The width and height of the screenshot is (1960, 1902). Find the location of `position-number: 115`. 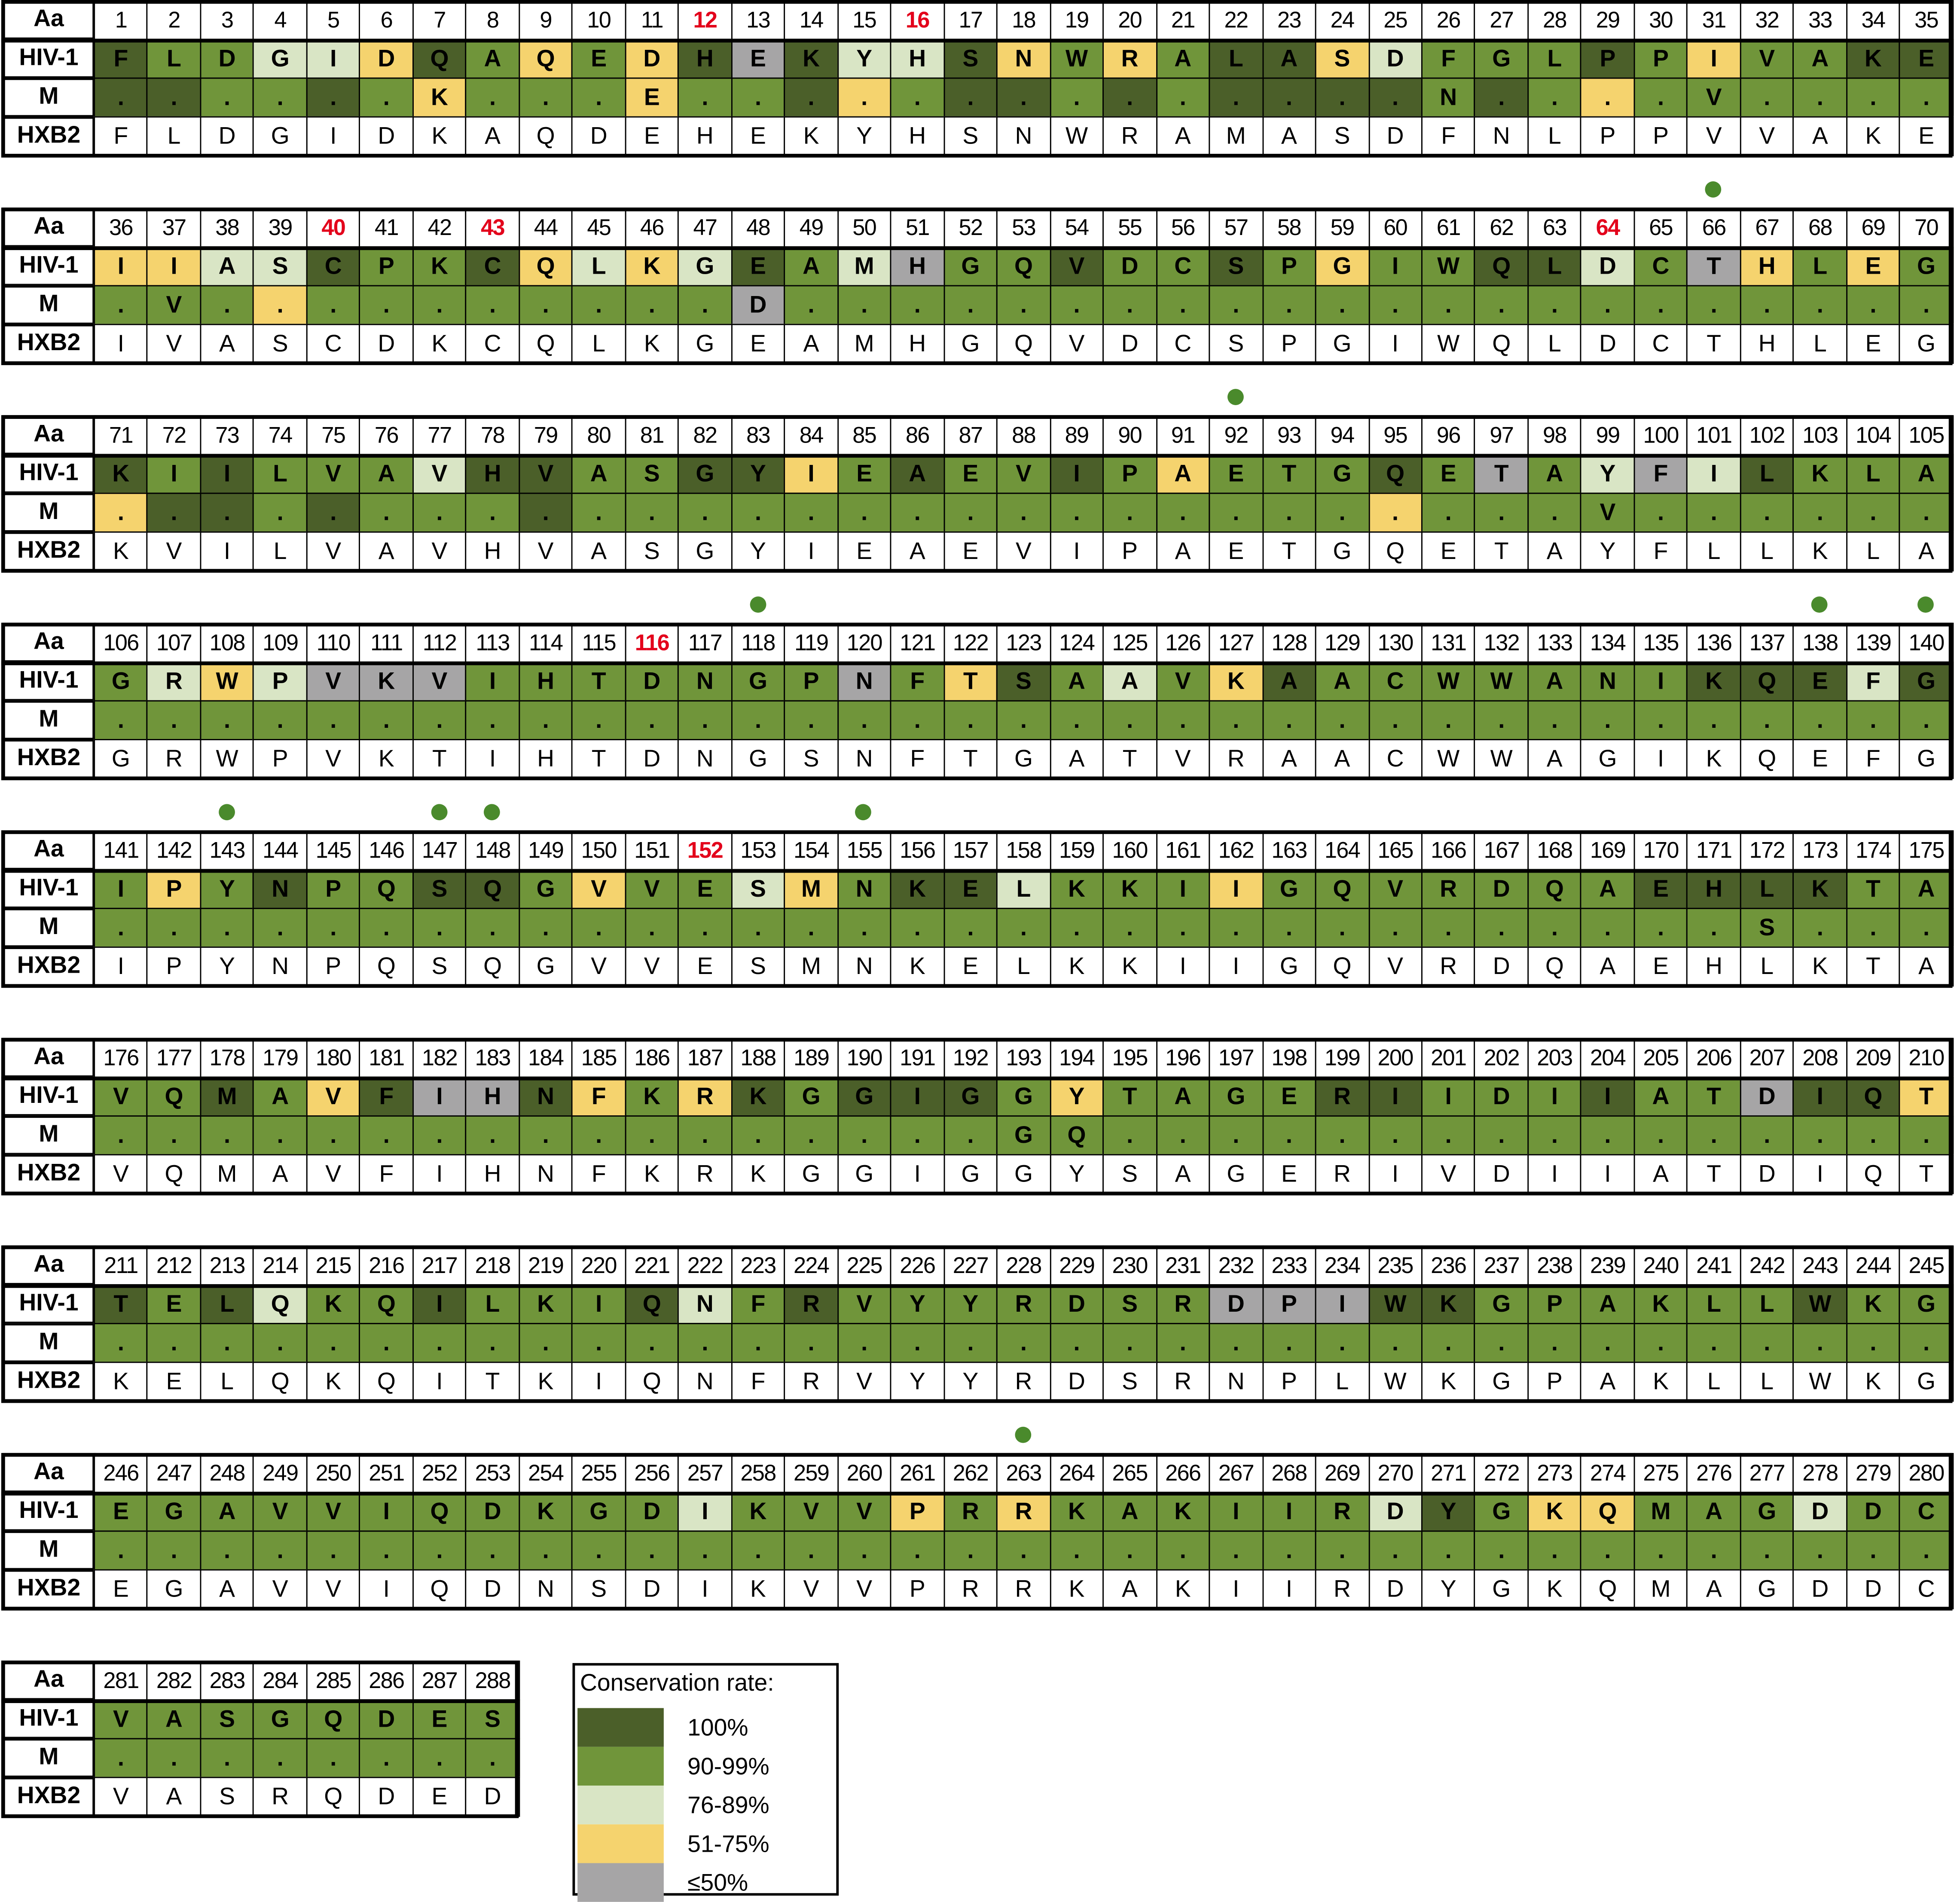

position-number: 115 is located at coordinates (599, 643).